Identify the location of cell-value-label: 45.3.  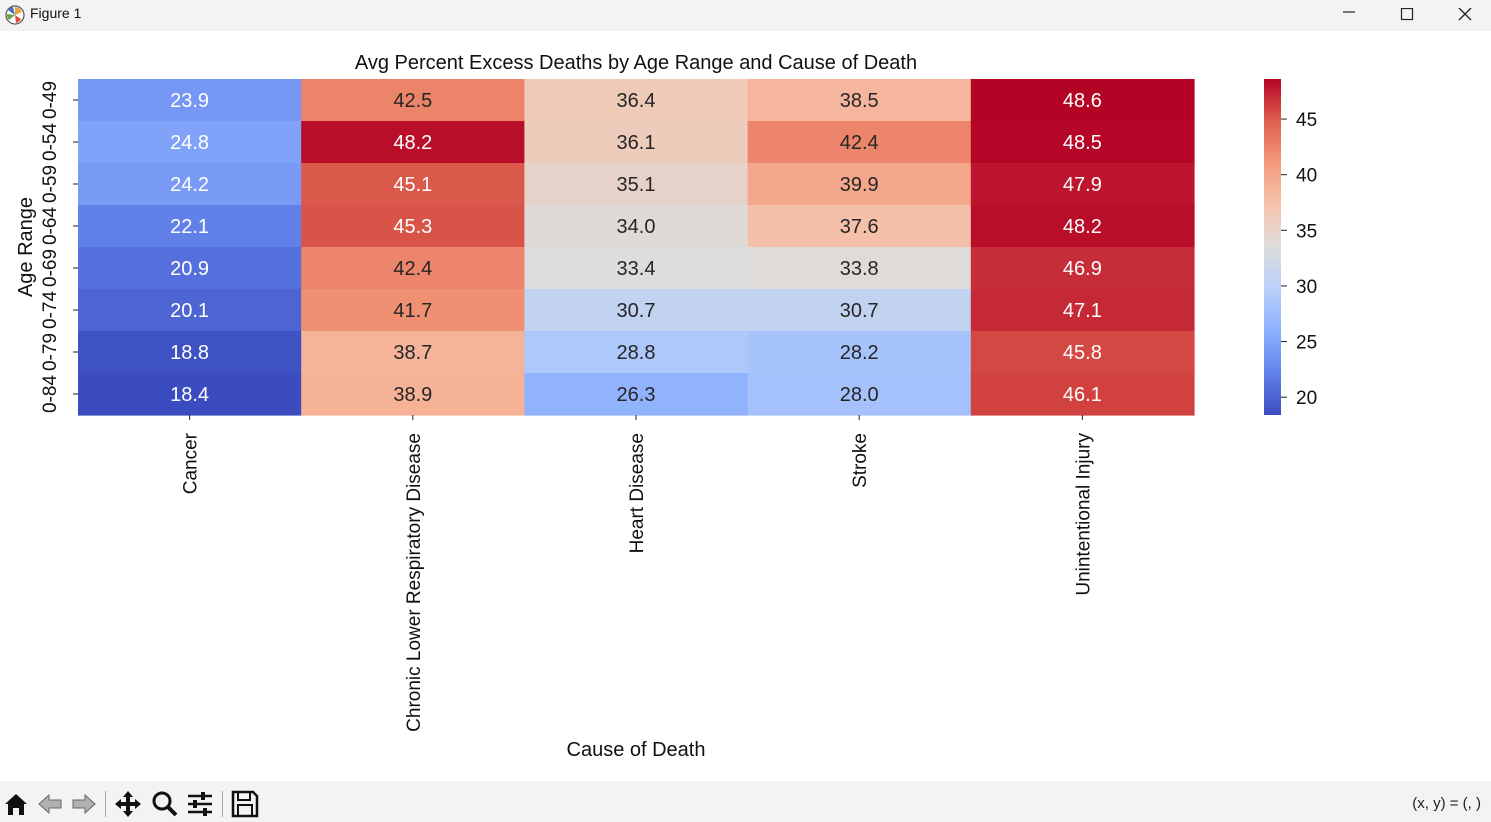
(412, 227).